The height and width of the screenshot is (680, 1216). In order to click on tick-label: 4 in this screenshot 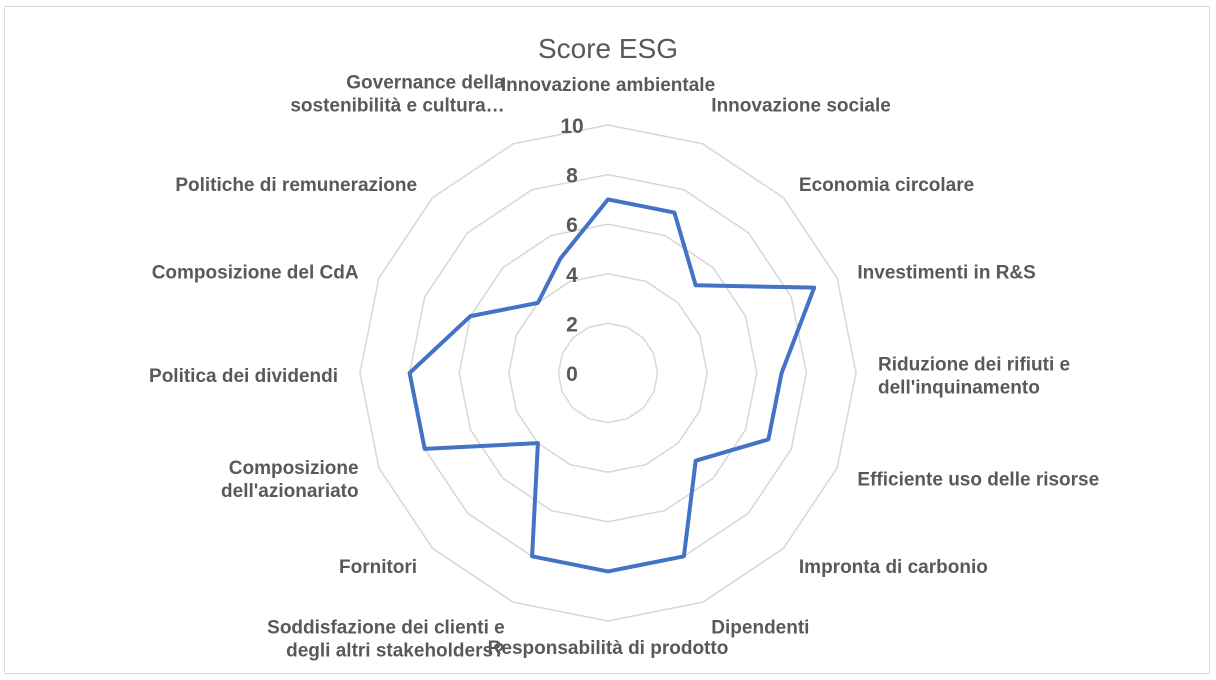, I will do `click(572, 275)`.